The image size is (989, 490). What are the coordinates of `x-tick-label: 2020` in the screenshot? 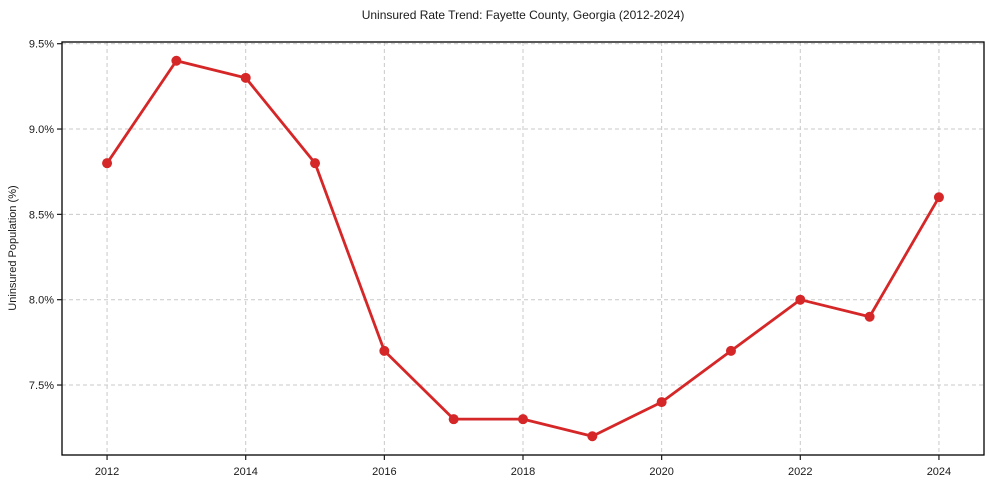 It's located at (661, 472).